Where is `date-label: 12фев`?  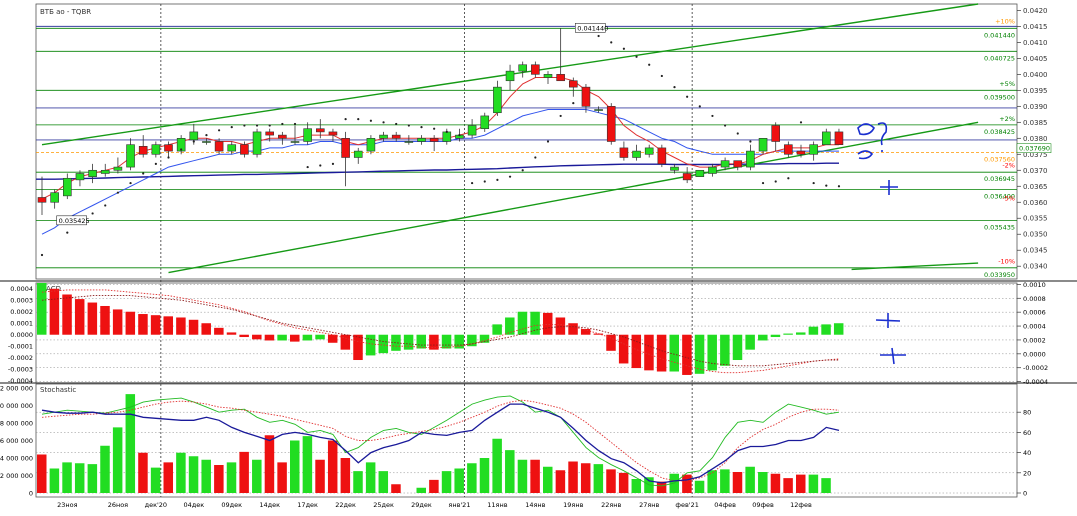
date-label: 12фев is located at coordinates (801, 505).